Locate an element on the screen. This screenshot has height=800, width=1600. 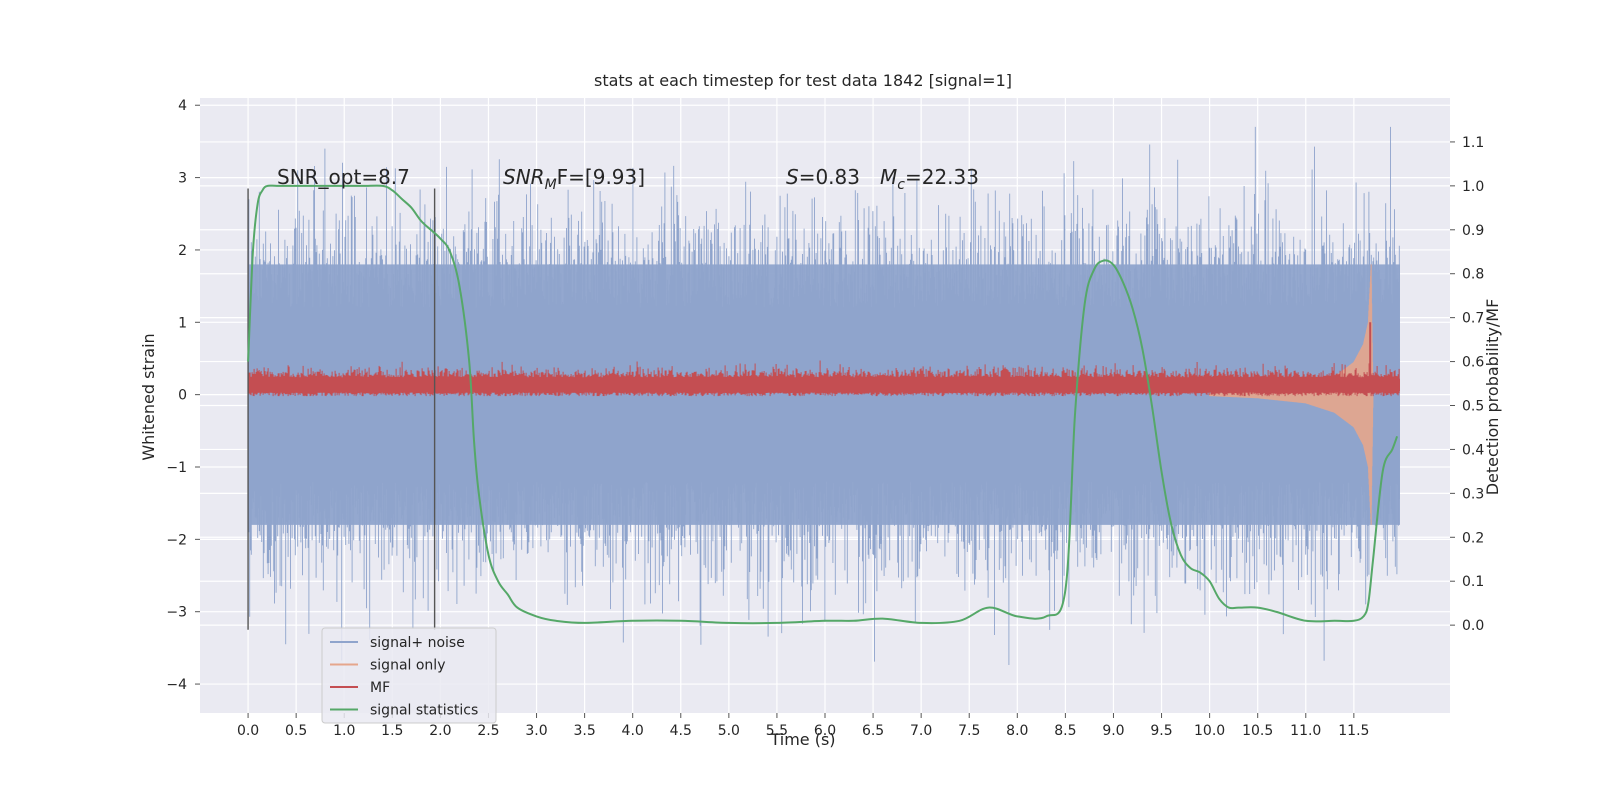
y-tick-label: 4 is located at coordinates (182, 106).